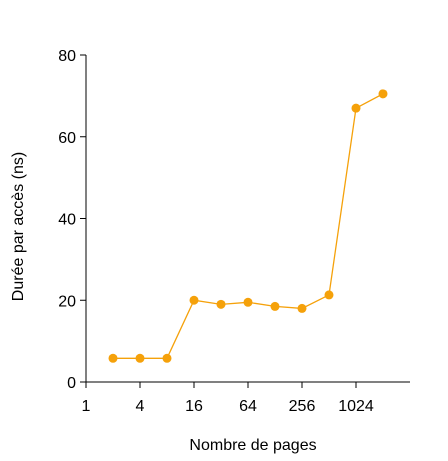  Describe the element at coordinates (248, 406) in the screenshot. I see `x-tick-label: 64` at that location.